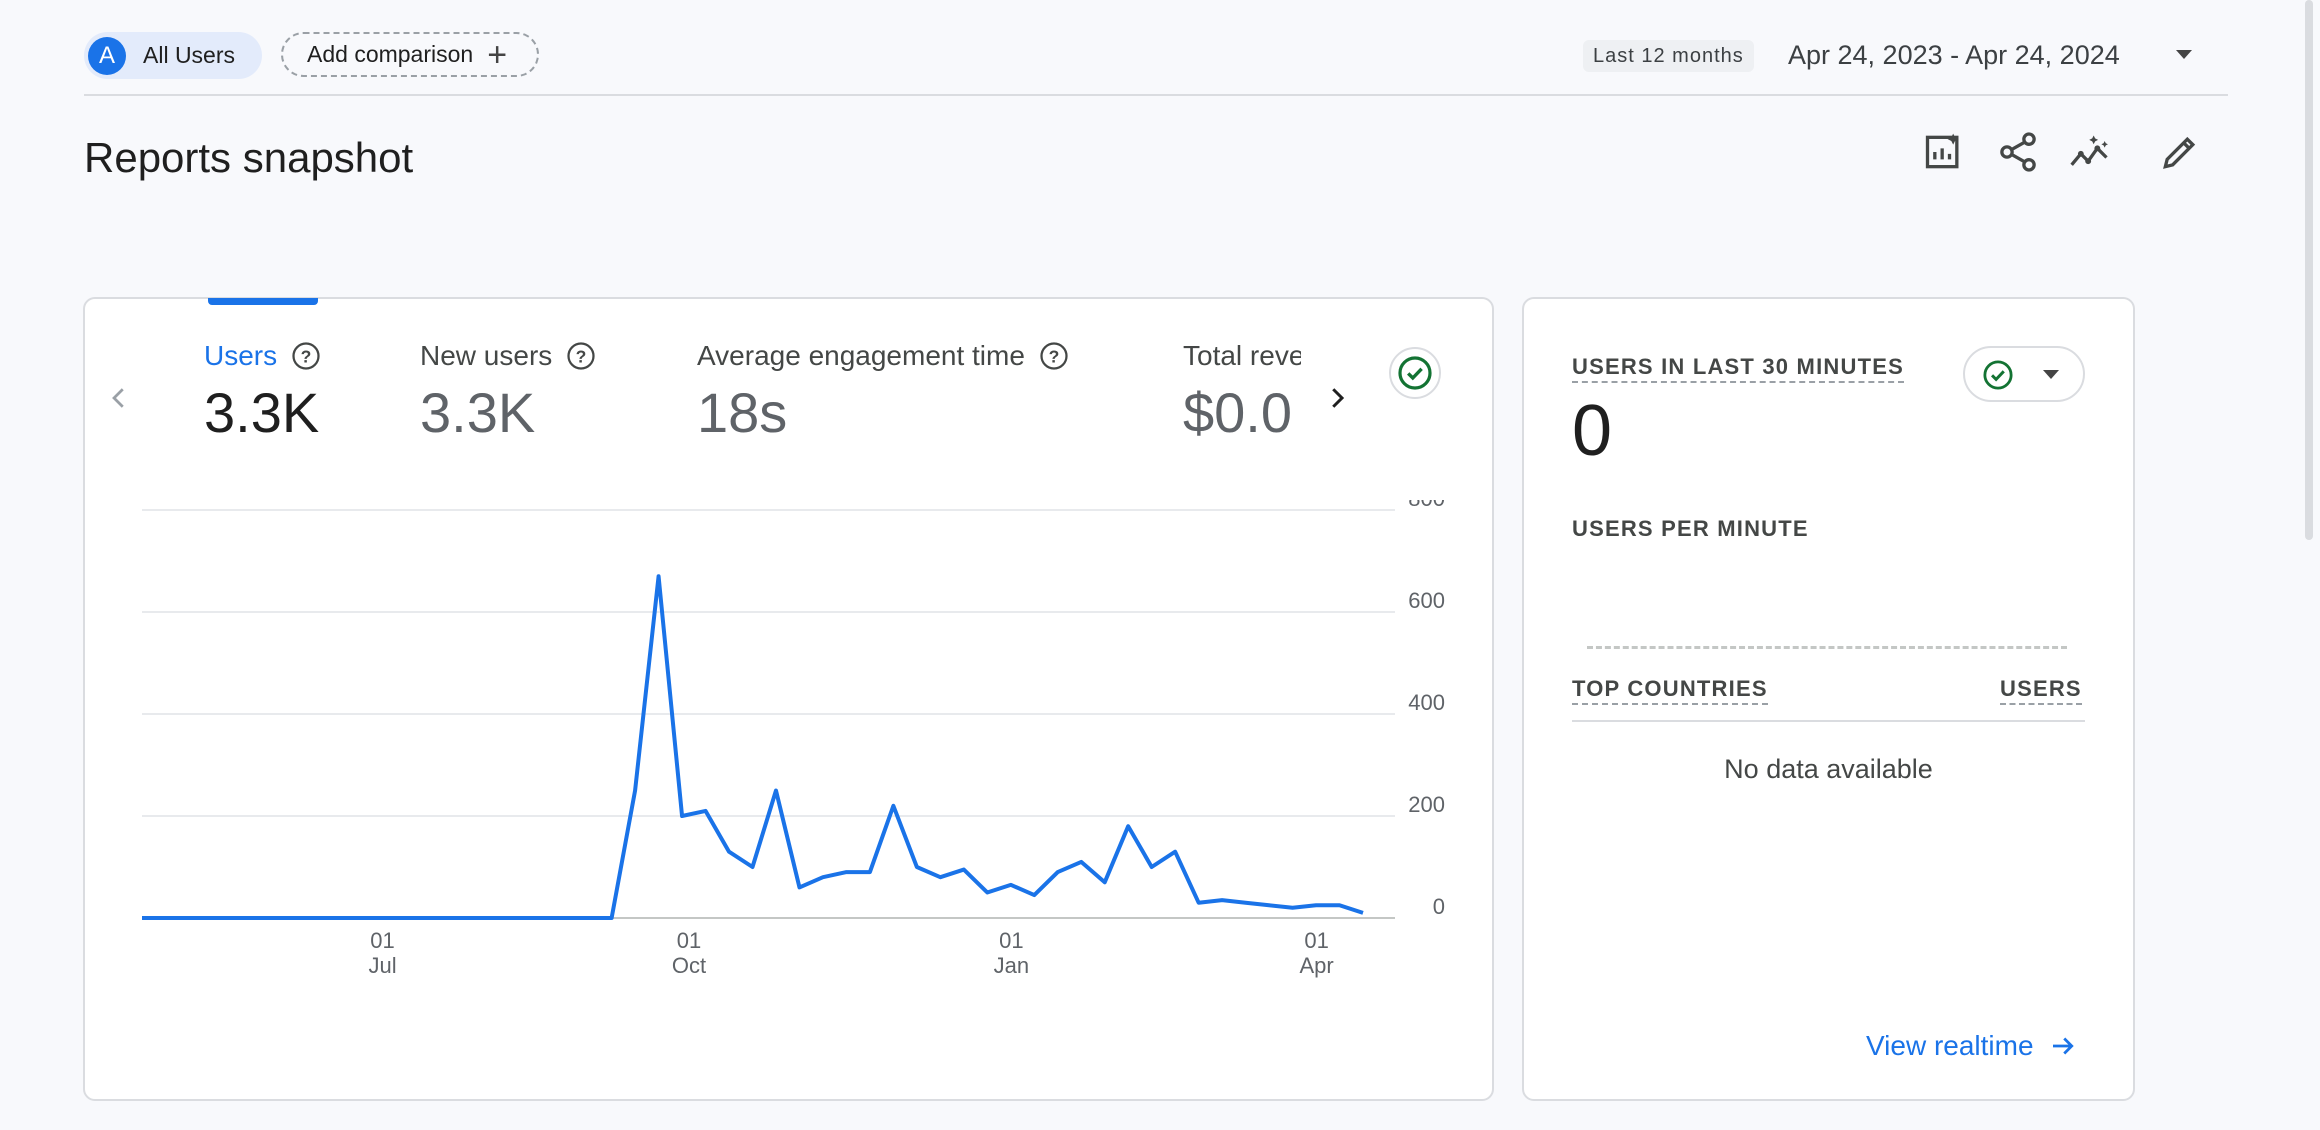 Image resolution: width=2320 pixels, height=1130 pixels. I want to click on edit-icon, so click(2180, 152).